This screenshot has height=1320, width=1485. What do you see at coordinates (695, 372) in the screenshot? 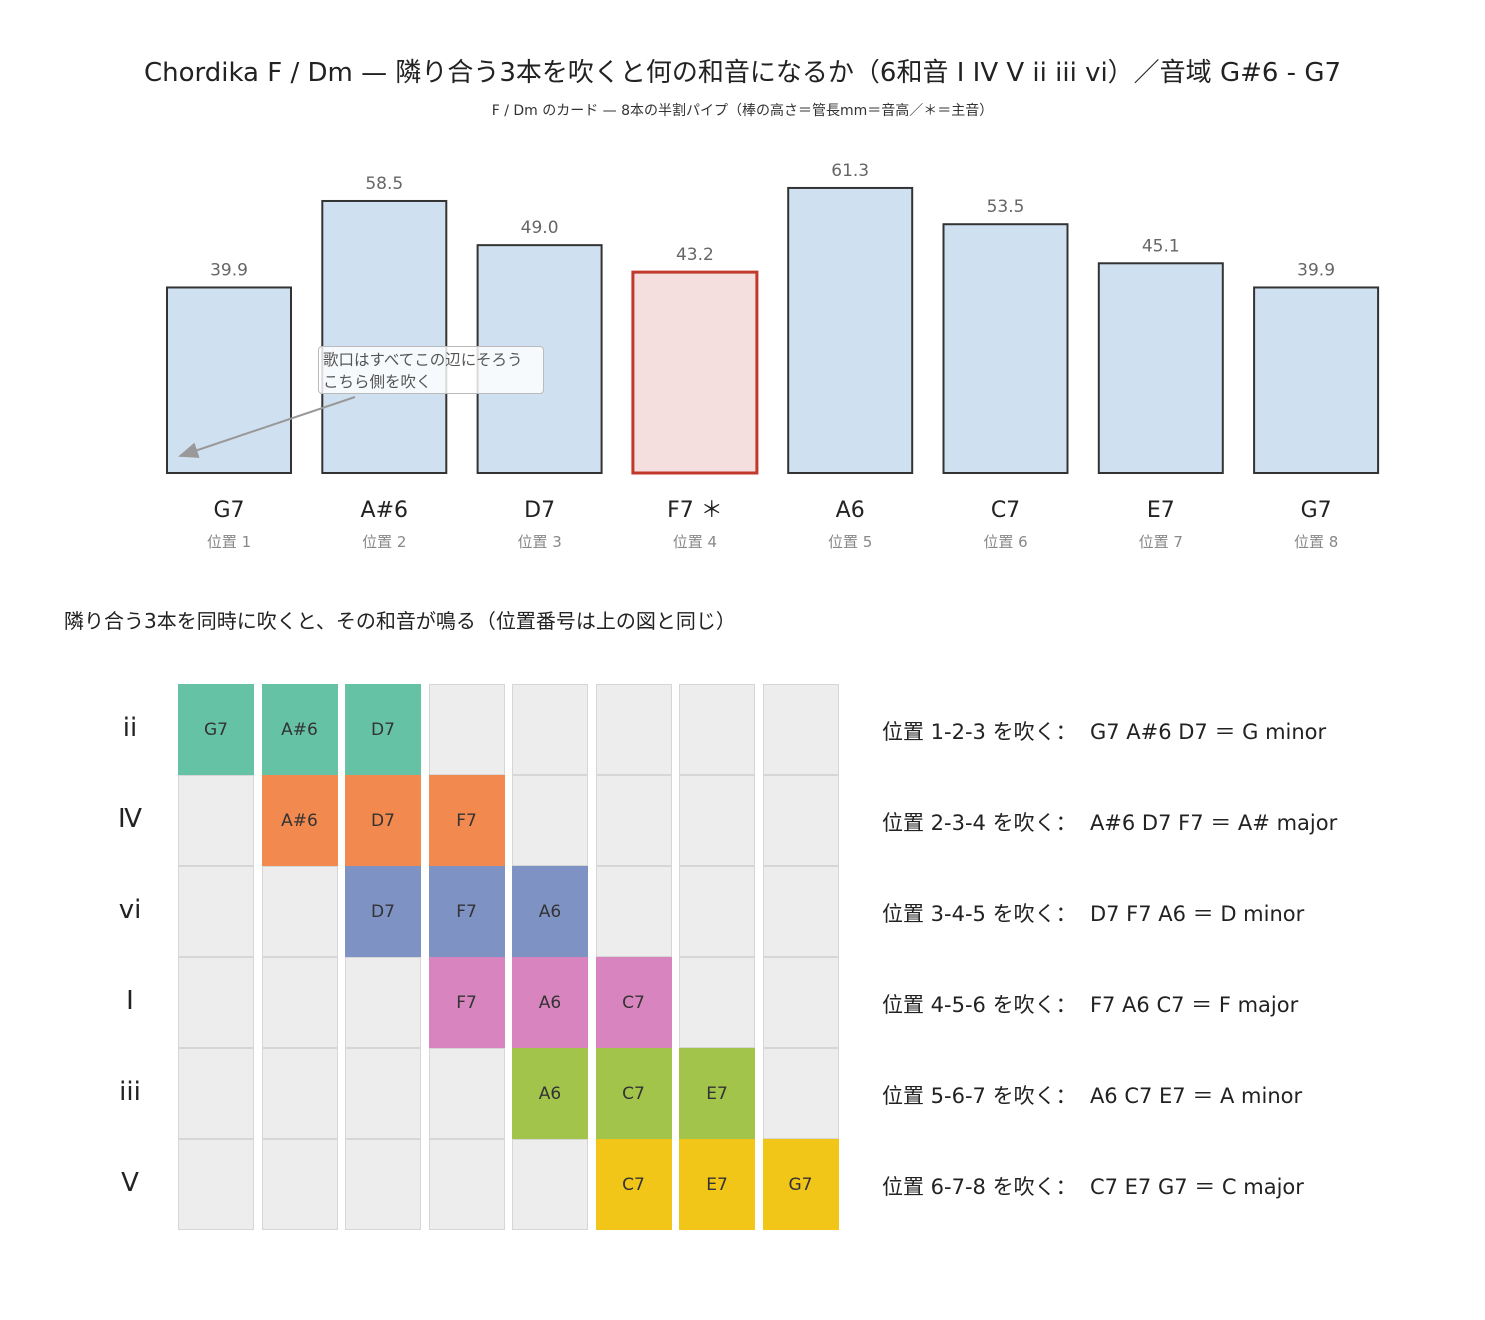
I see `root-pipe-bar` at bounding box center [695, 372].